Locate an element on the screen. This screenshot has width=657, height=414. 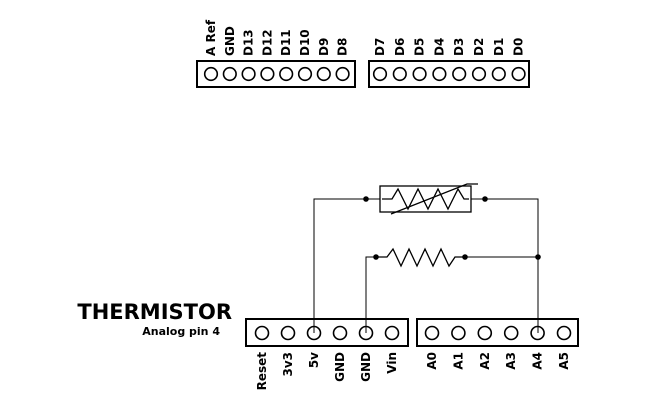
top-left-pin-label: D13 is located at coordinates (249, 42).